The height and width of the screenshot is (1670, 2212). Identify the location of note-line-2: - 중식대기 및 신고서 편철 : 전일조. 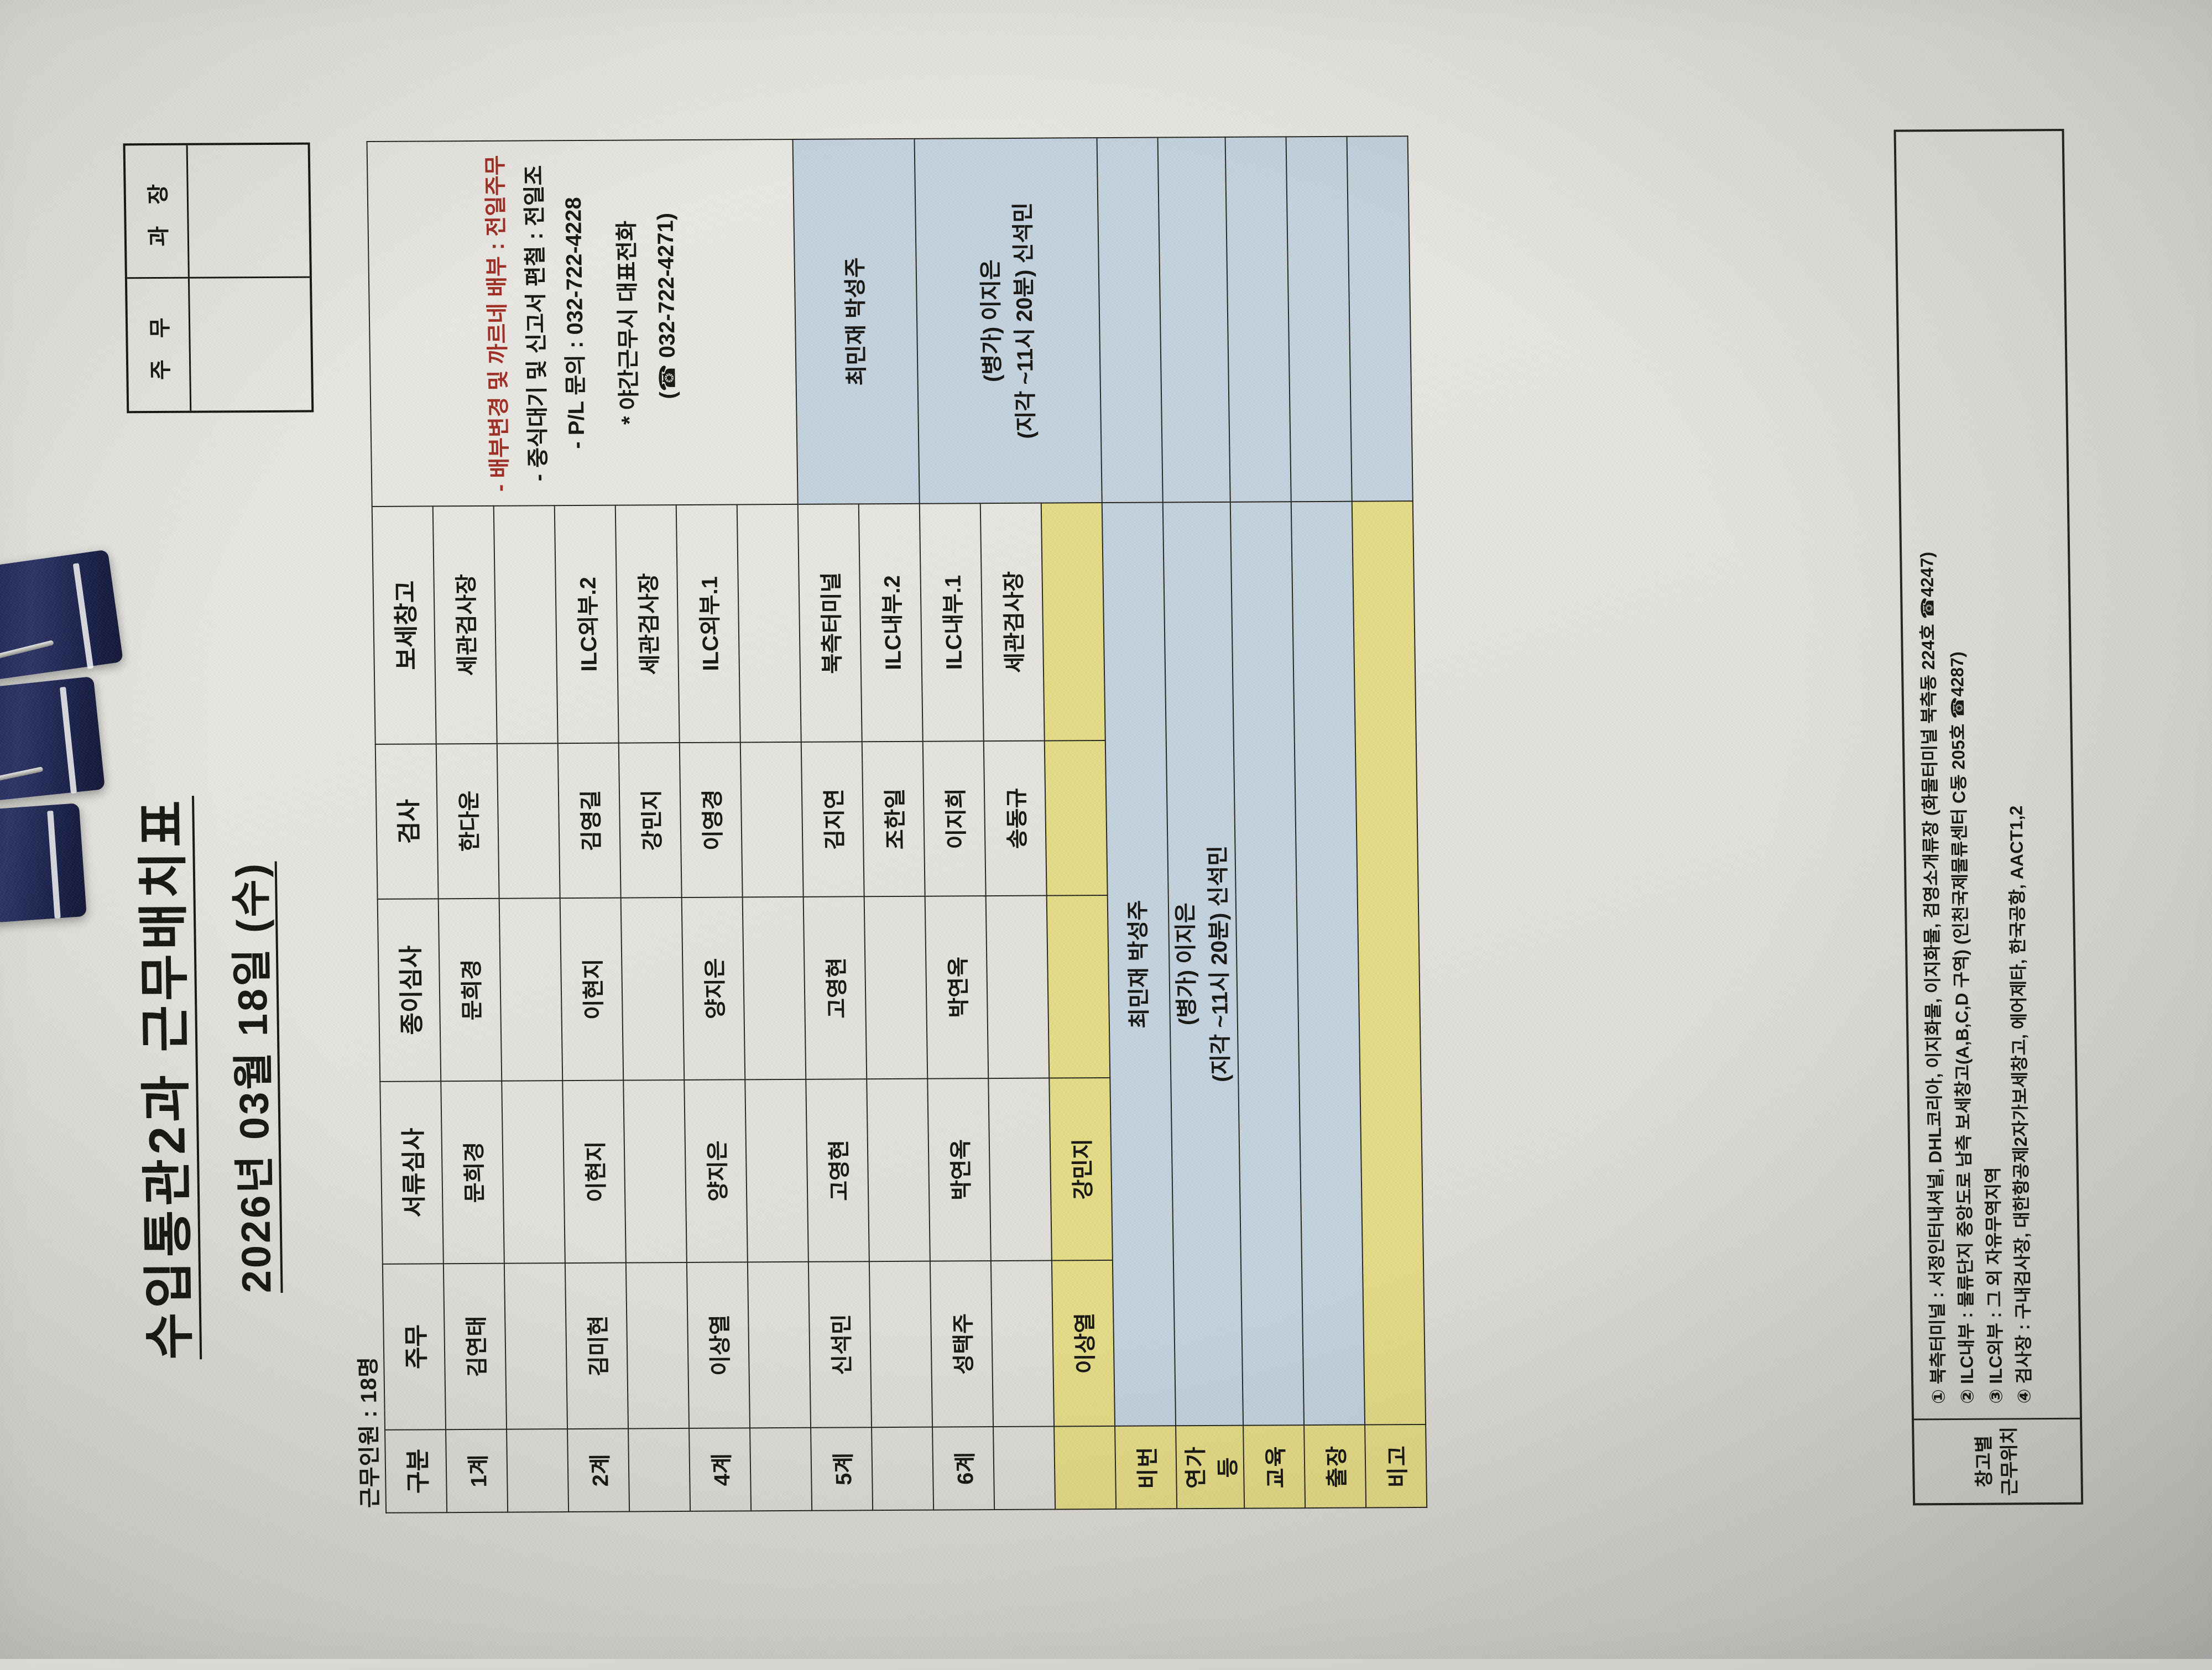
(537, 323).